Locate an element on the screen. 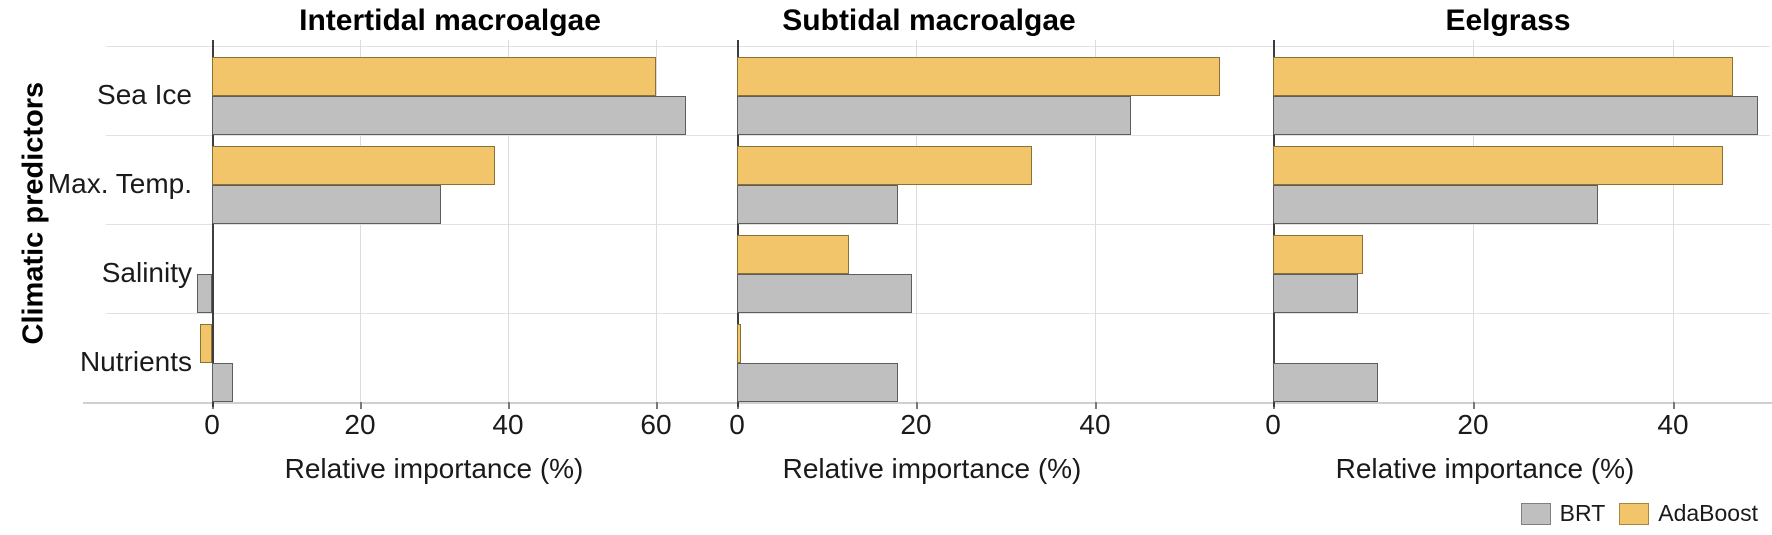 Image resolution: width=1772 pixels, height=535 pixels. legend: BRT AdaBoost is located at coordinates (1639, 513).